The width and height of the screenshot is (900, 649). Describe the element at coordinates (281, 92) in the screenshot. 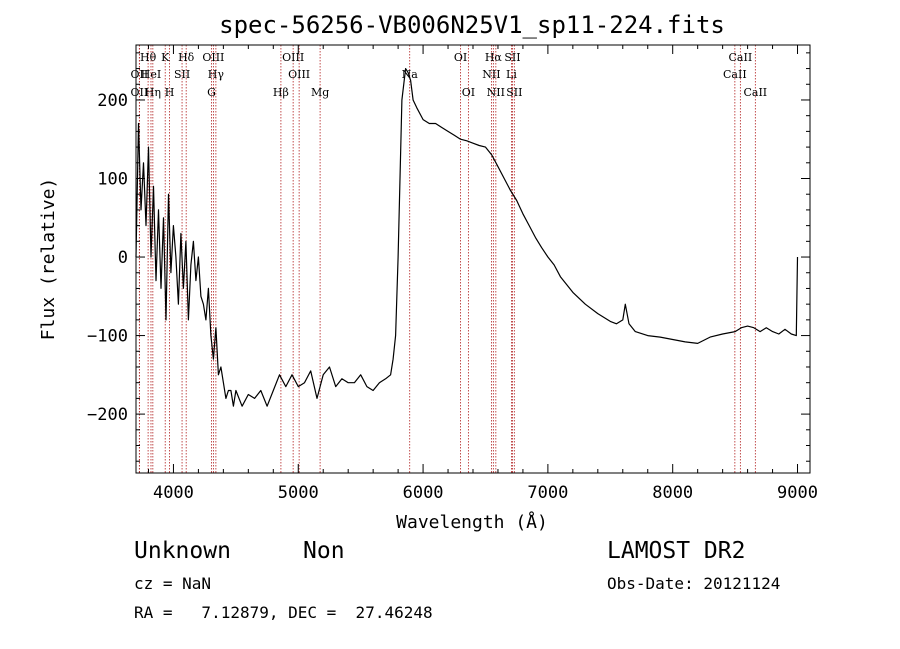

I see `marker-label-12: Hβ` at that location.